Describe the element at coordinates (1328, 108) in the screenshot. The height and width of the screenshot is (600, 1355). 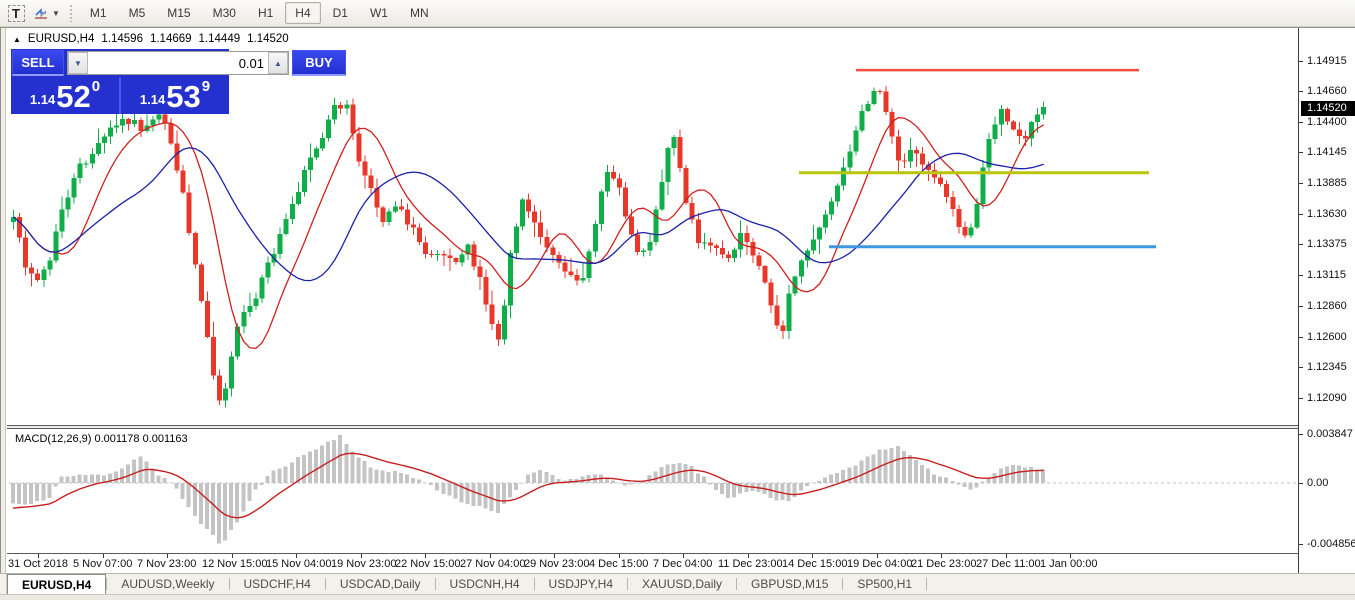
I see `current-price-label: 1.14520` at that location.